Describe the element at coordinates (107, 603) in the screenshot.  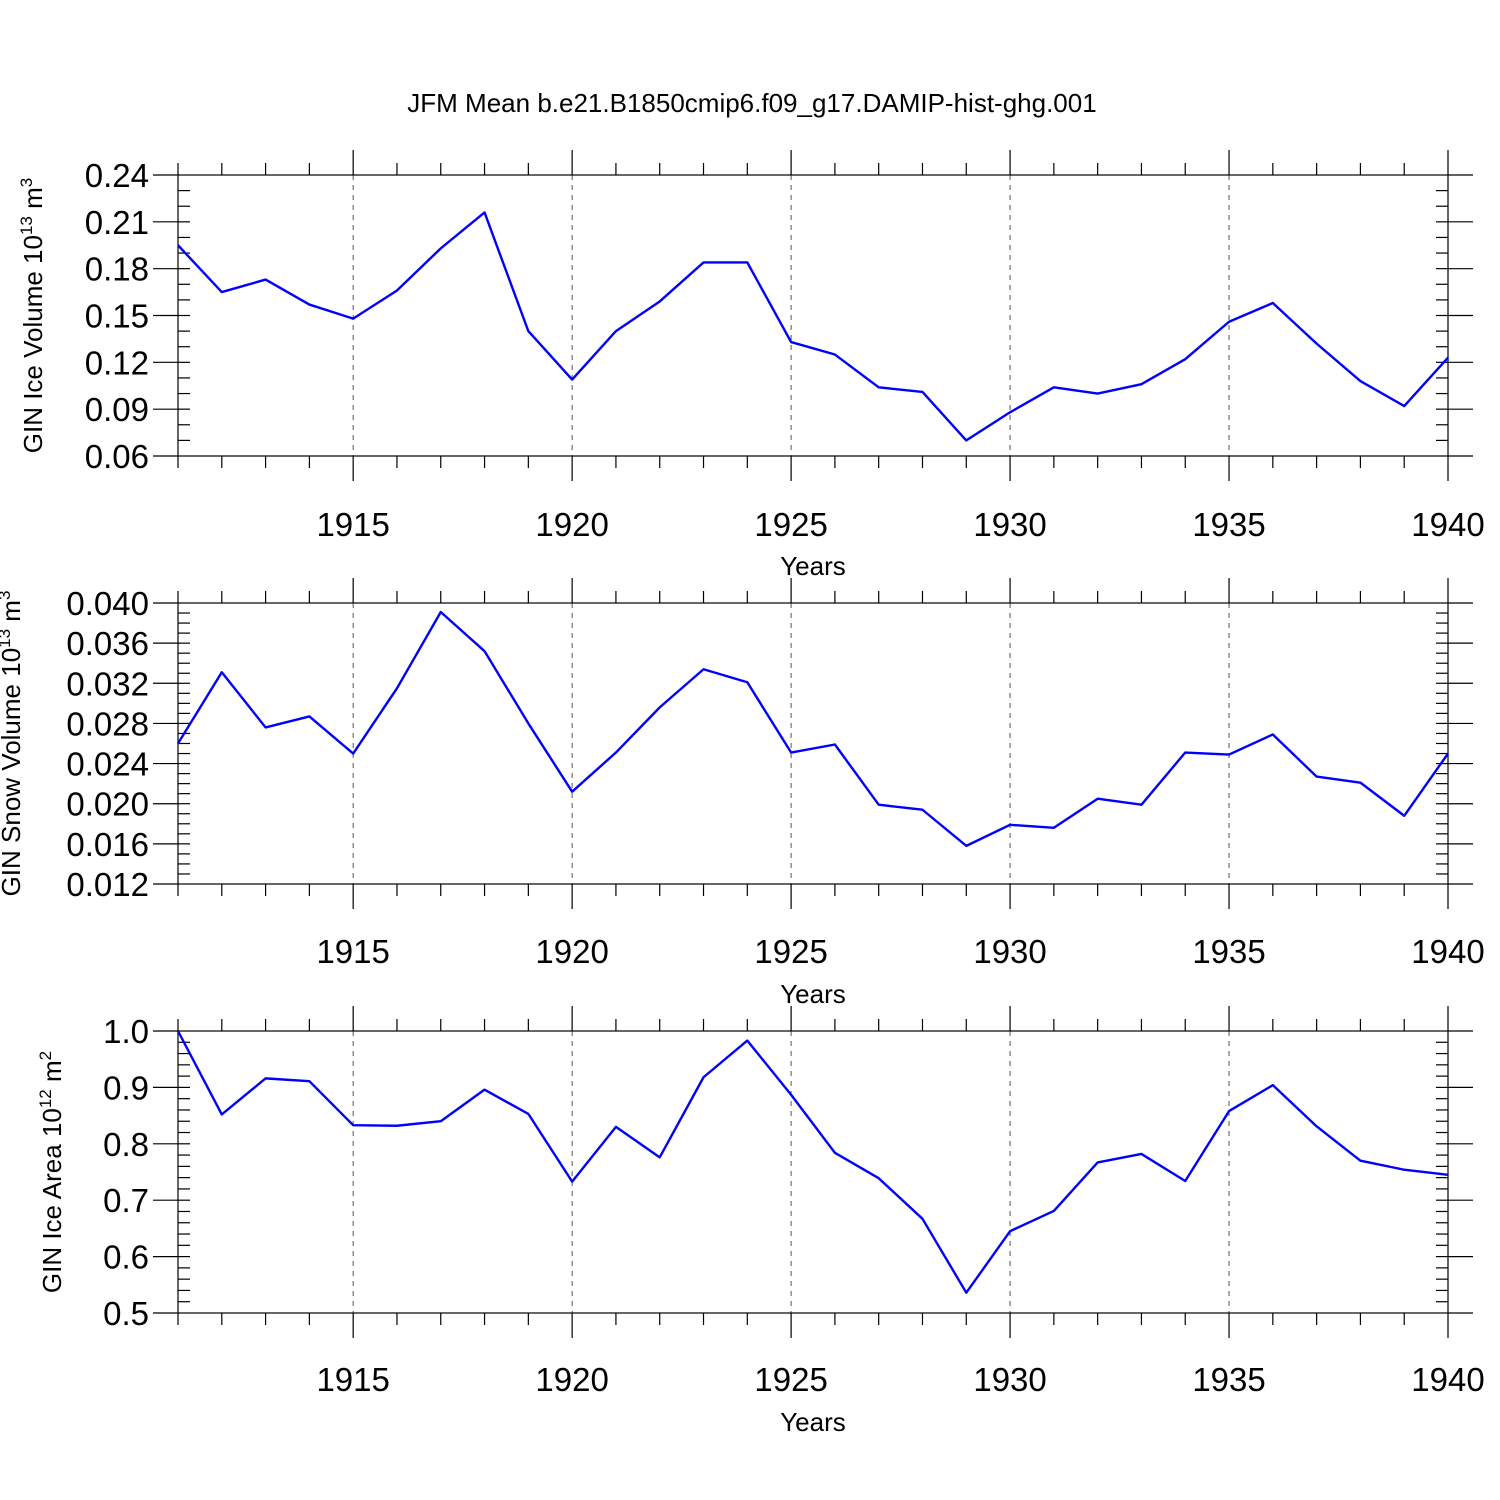
I see `y-tick-label: 0.040` at that location.